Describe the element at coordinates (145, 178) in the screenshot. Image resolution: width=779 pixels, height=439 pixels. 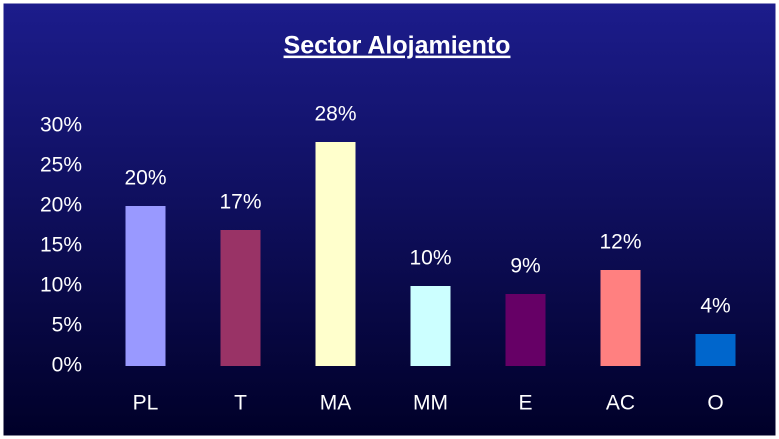
I see `data-label: 20%` at that location.